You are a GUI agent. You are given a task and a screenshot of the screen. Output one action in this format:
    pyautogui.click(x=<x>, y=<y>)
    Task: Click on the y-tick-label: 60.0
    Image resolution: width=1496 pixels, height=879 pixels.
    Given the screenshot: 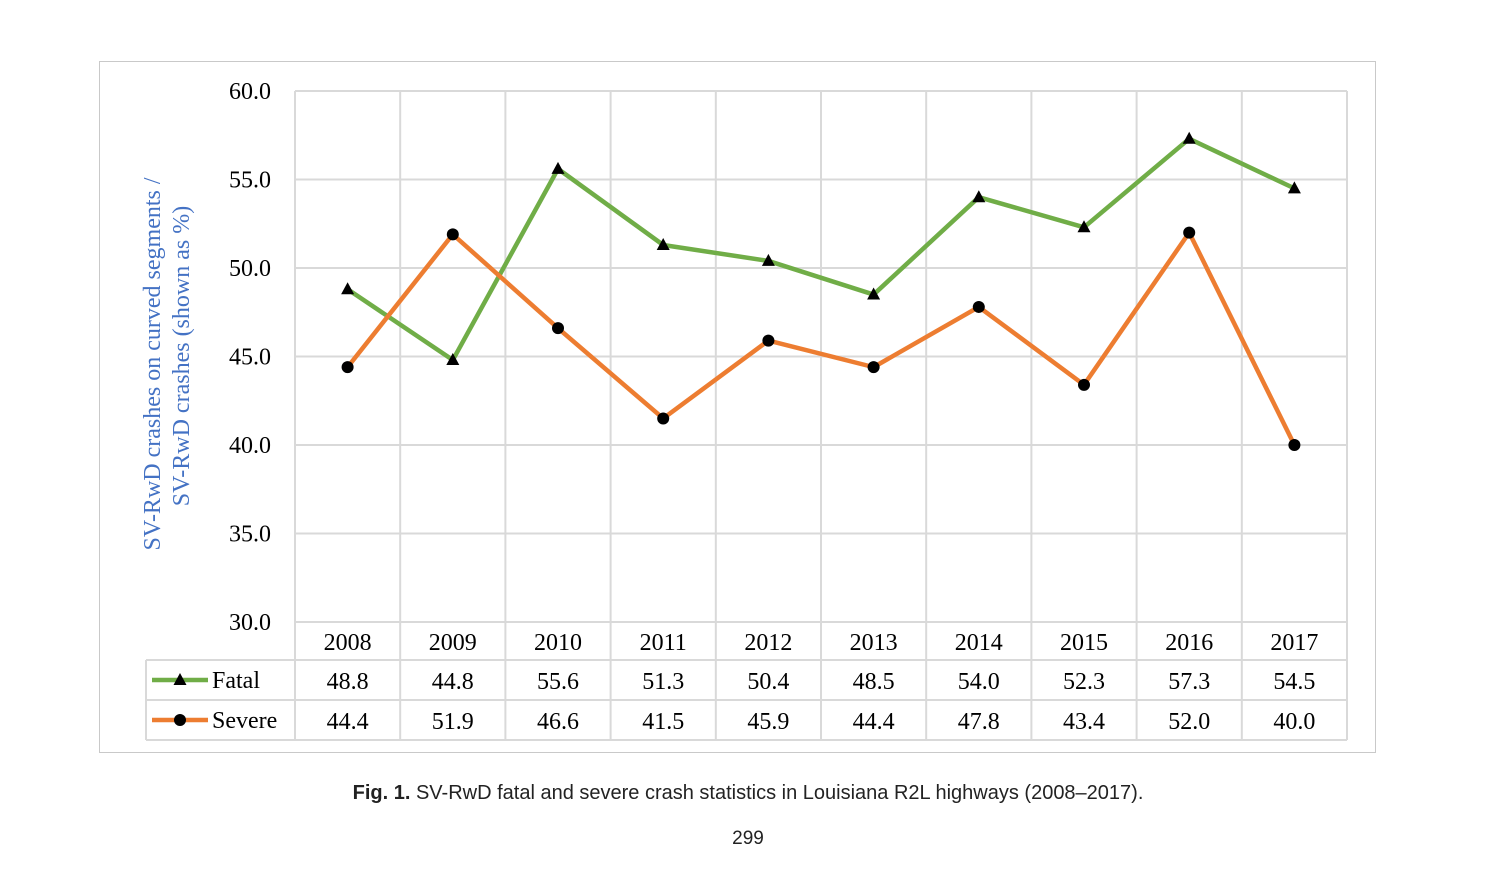 What is the action you would take?
    pyautogui.click(x=250, y=92)
    